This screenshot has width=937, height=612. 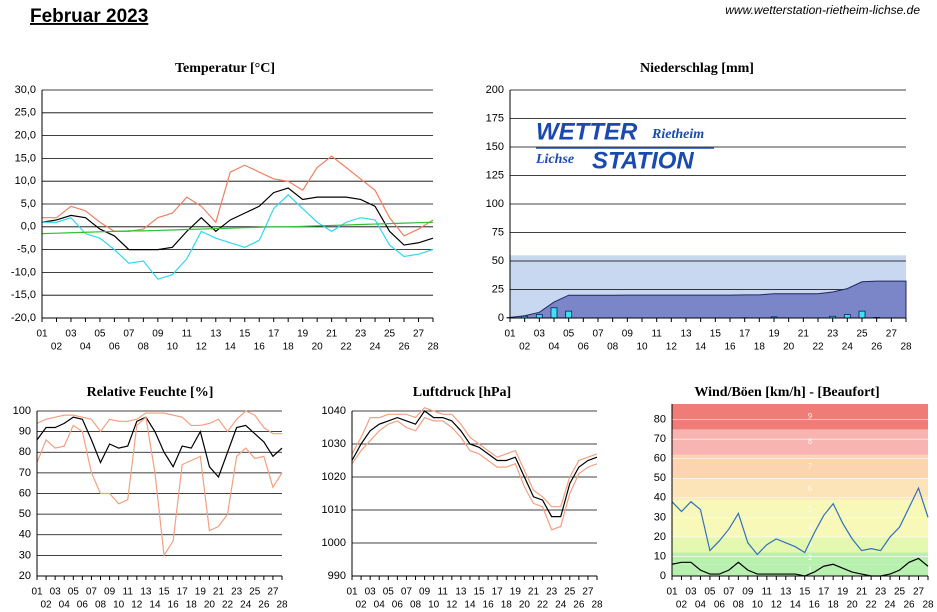 I want to click on y-tick-label: 70, so click(x=25, y=473).